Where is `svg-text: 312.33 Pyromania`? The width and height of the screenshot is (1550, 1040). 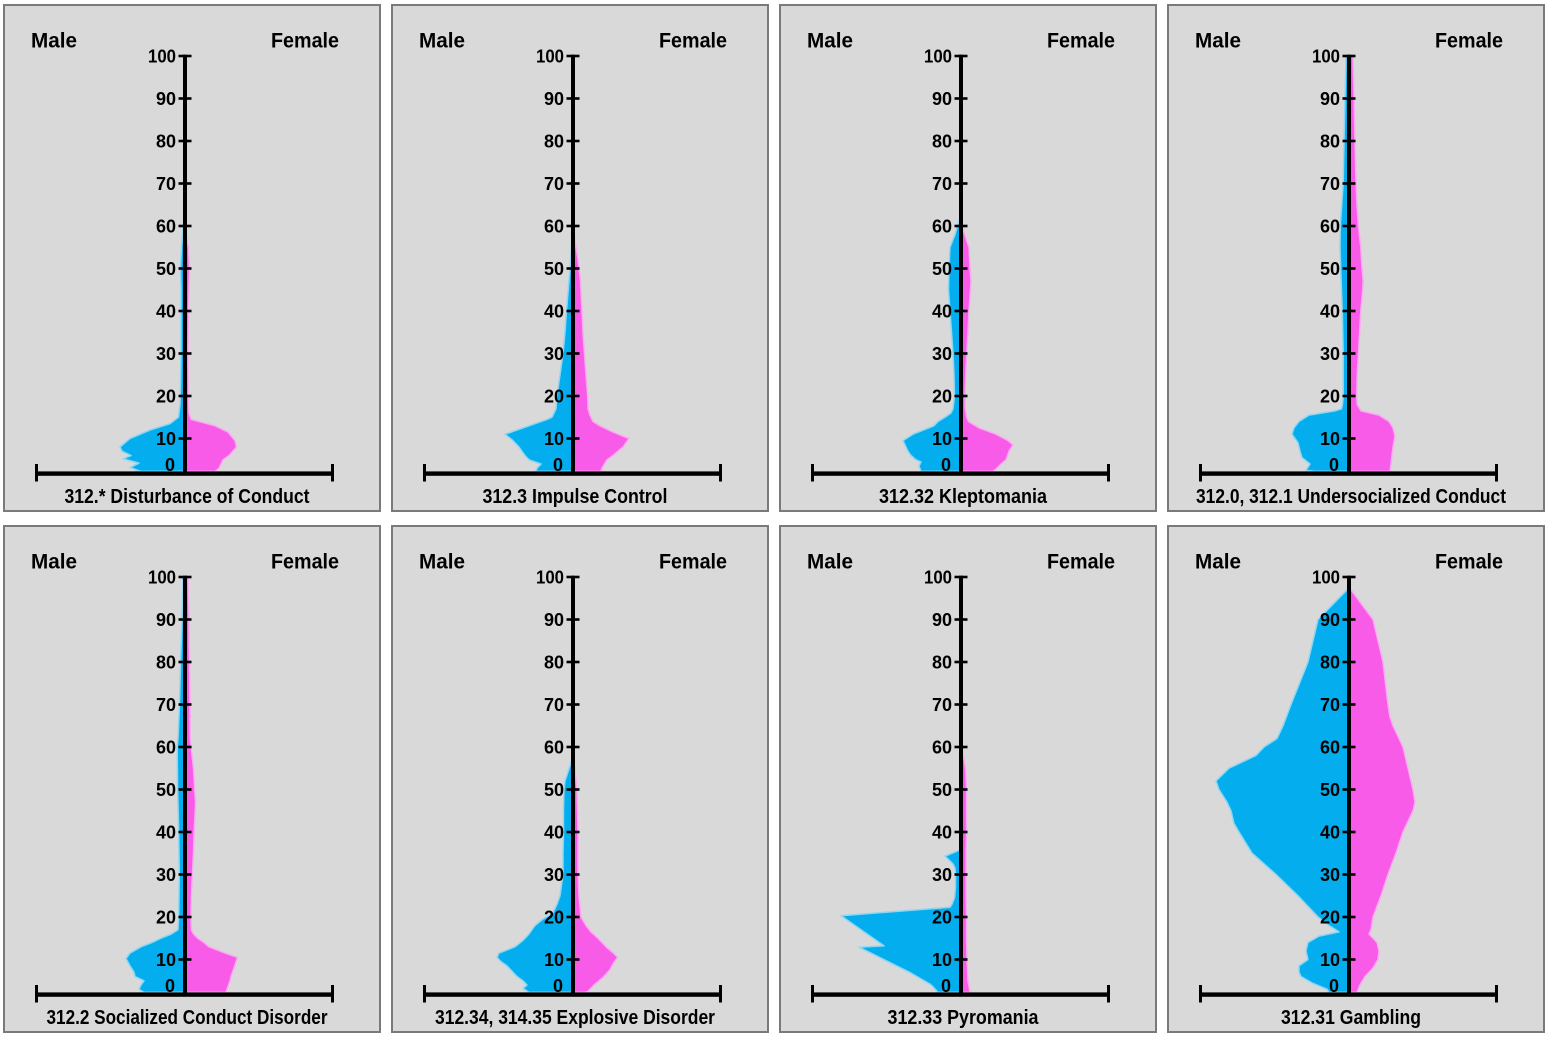 svg-text: 312.33 Pyromania is located at coordinates (964, 1018).